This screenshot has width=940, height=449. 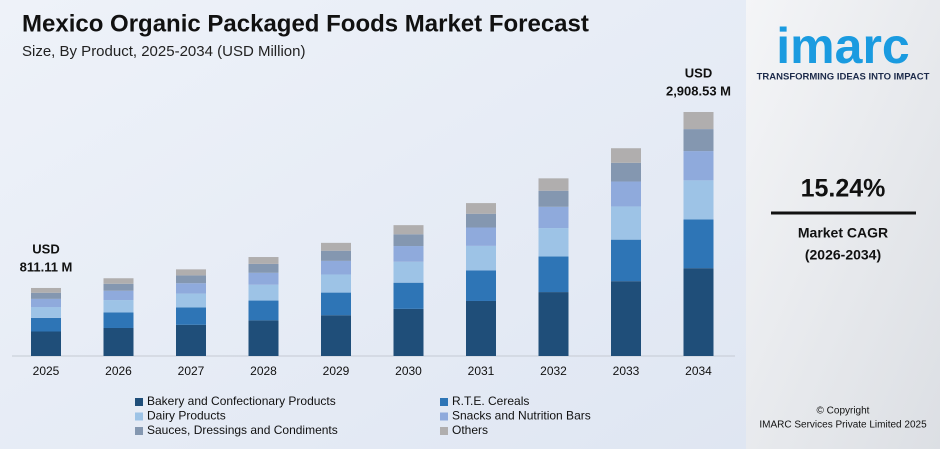 I want to click on legend-label: Sauces, Dressings and Condiments, so click(x=242, y=430).